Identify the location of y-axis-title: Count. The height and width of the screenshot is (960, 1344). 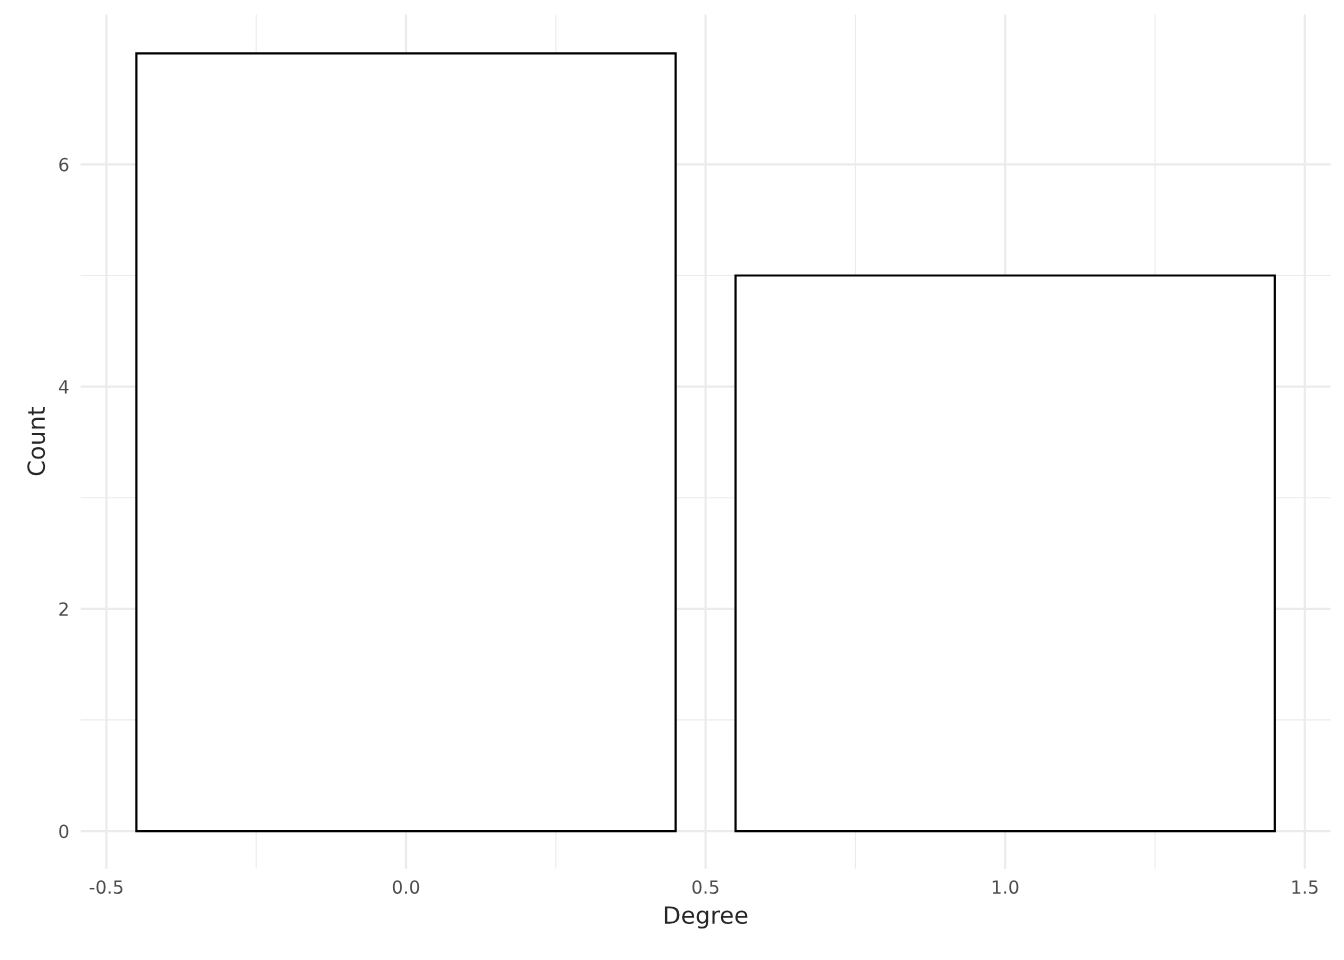
(36, 441).